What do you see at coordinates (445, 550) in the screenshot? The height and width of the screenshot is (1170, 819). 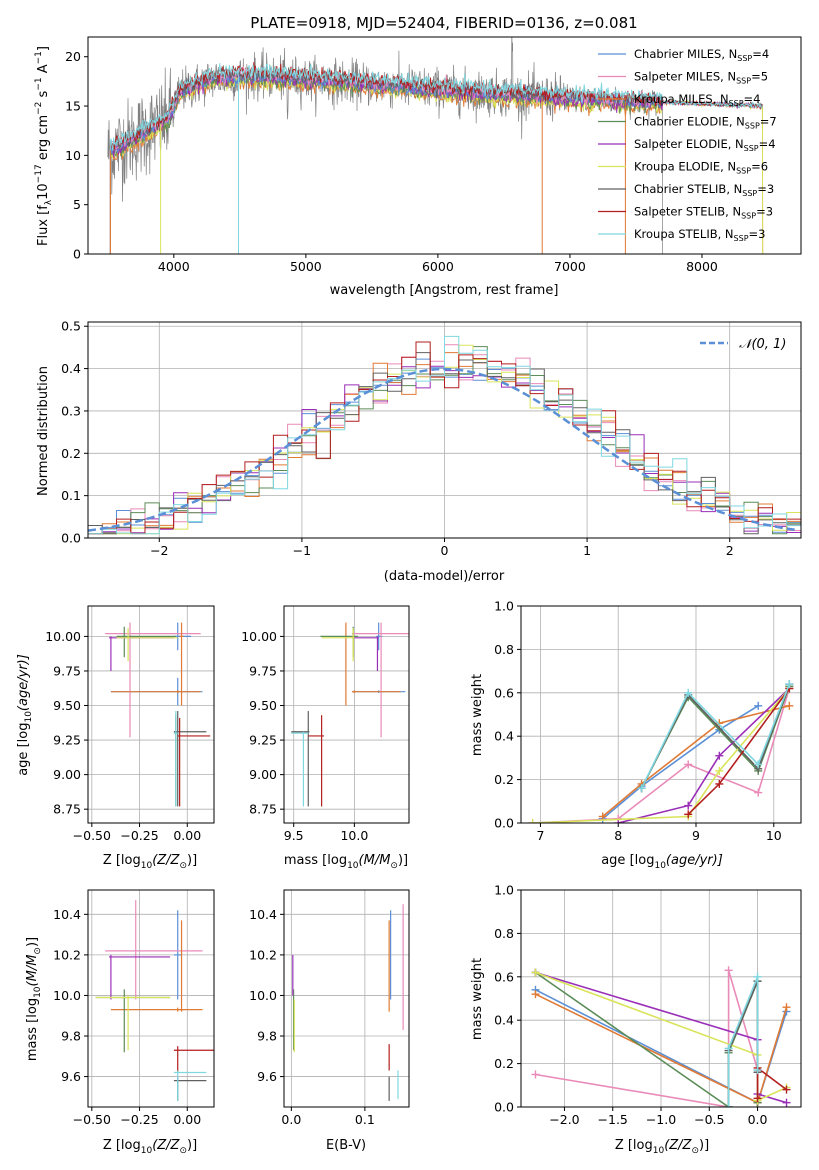 I see `residuals-x-tick-label: 0` at bounding box center [445, 550].